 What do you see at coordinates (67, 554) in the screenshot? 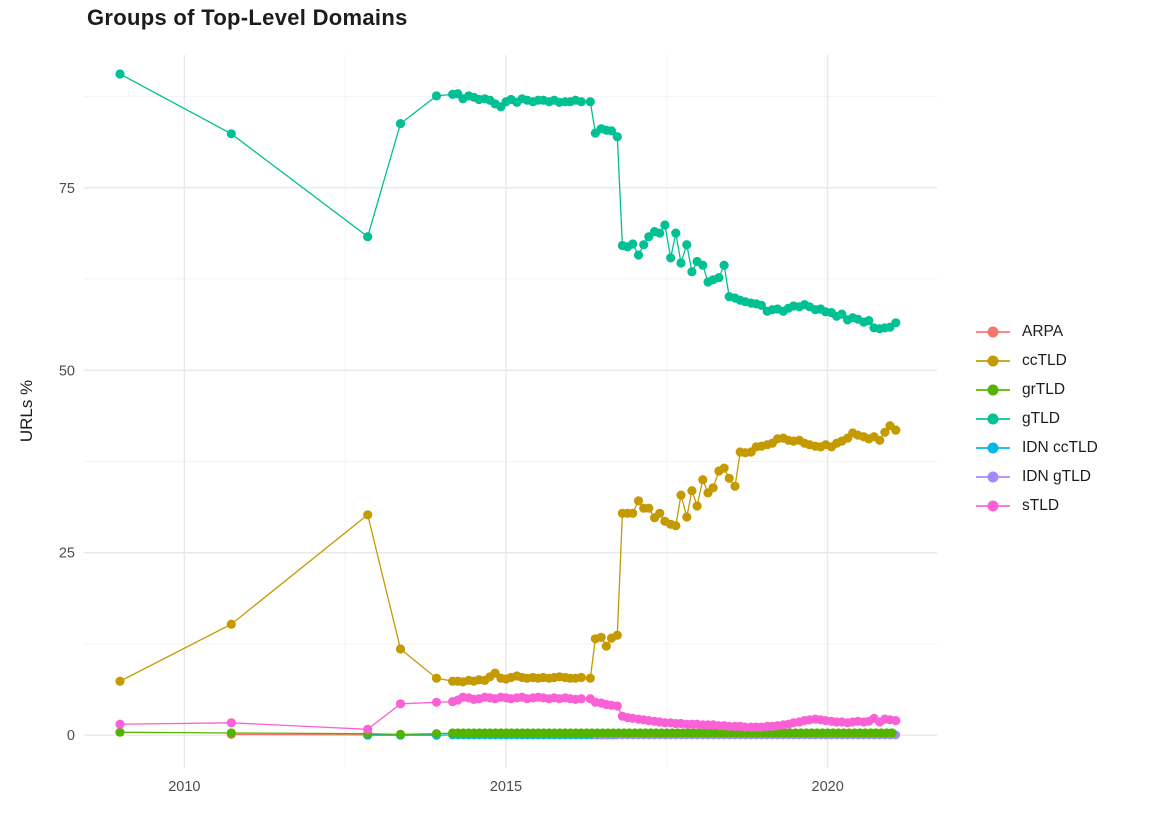
I see `svg-text: 25` at bounding box center [67, 554].